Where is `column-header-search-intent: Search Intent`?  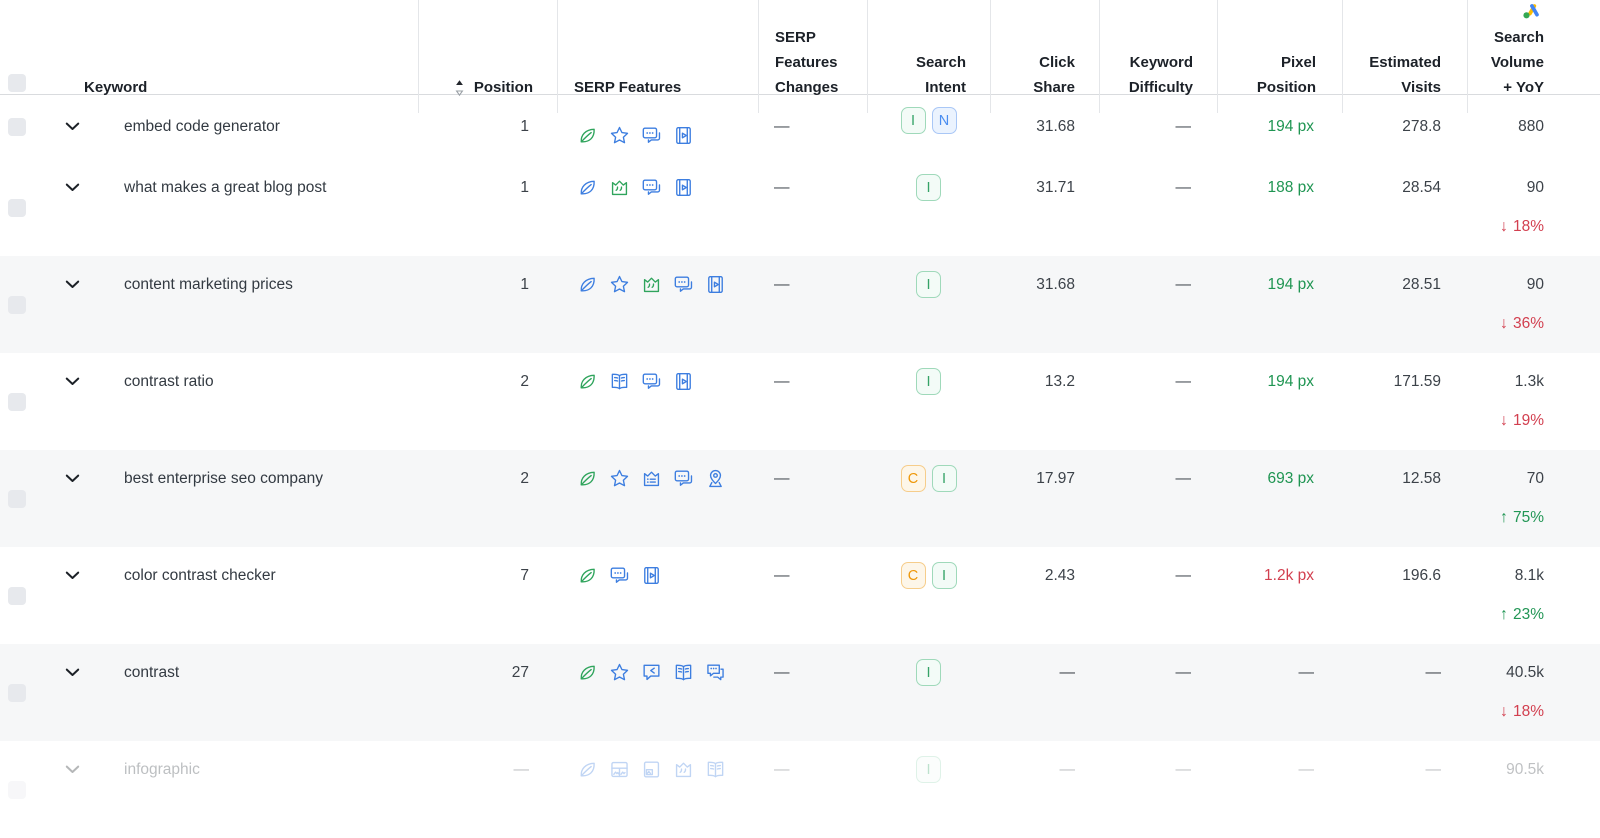
column-header-search-intent: Search Intent is located at coordinates (928, 56).